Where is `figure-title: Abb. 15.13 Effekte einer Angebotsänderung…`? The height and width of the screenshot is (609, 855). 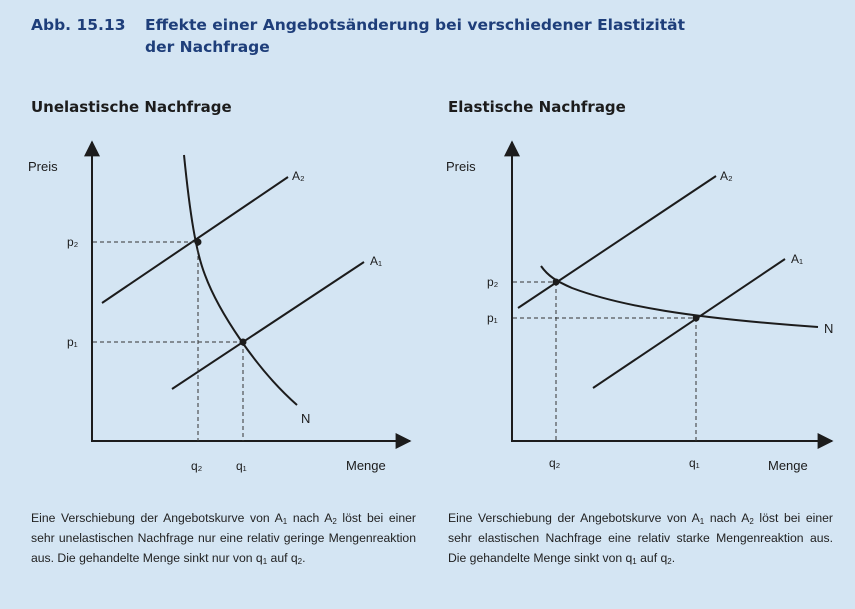
figure-title: Abb. 15.13 Effekte einer Angebotsänderung… is located at coordinates (358, 36).